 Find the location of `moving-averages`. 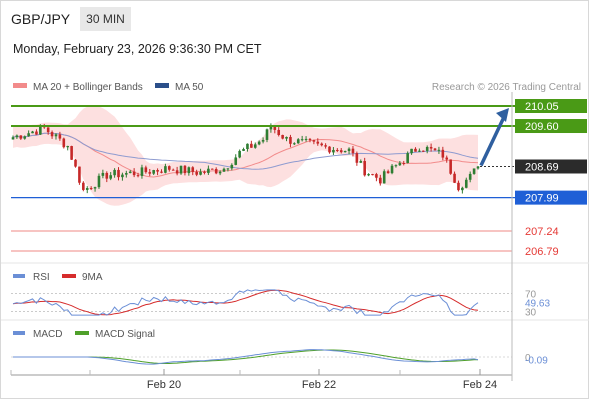

moving-averages is located at coordinates (245, 155).